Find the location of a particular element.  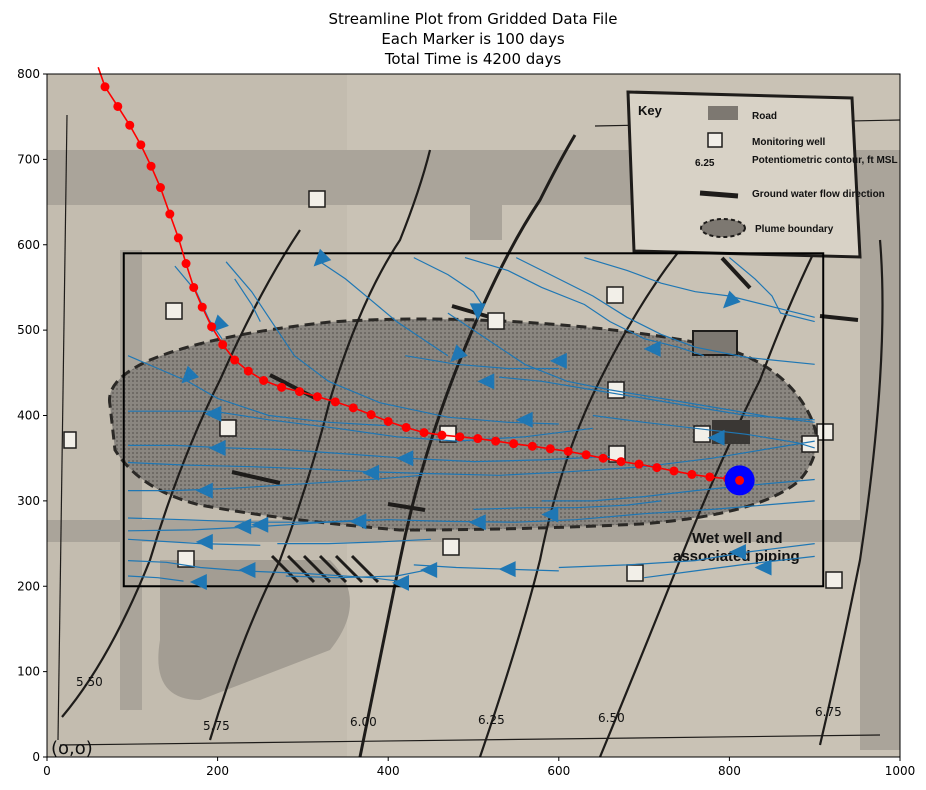

key-plume-swatch is located at coordinates (723, 228).